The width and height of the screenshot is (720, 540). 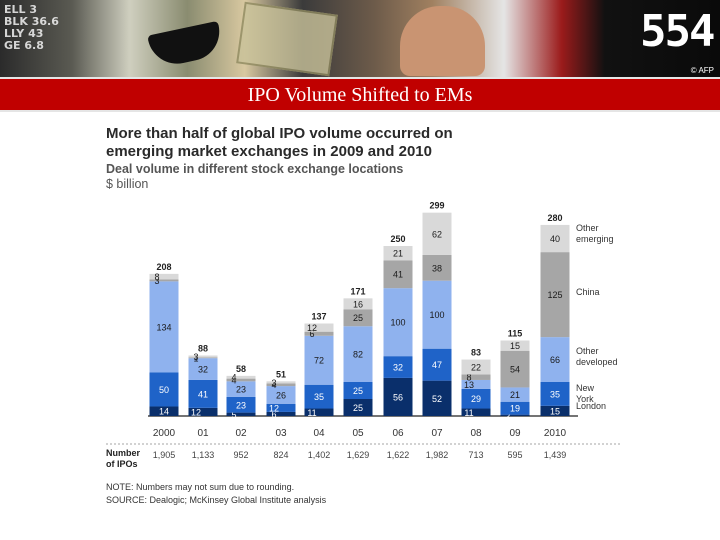 I want to click on ipo-count-label: of IPOs, so click(x=122, y=464).